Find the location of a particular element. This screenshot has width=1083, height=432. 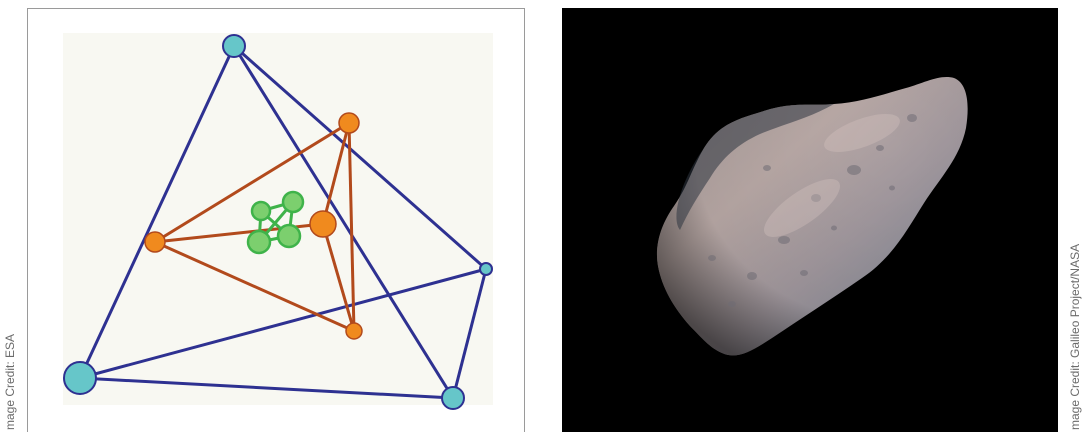

inner-cluster is located at coordinates (275, 222).